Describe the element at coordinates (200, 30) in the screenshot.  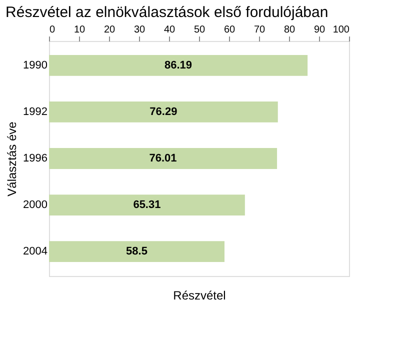
I see `x-tick-label: 50` at that location.